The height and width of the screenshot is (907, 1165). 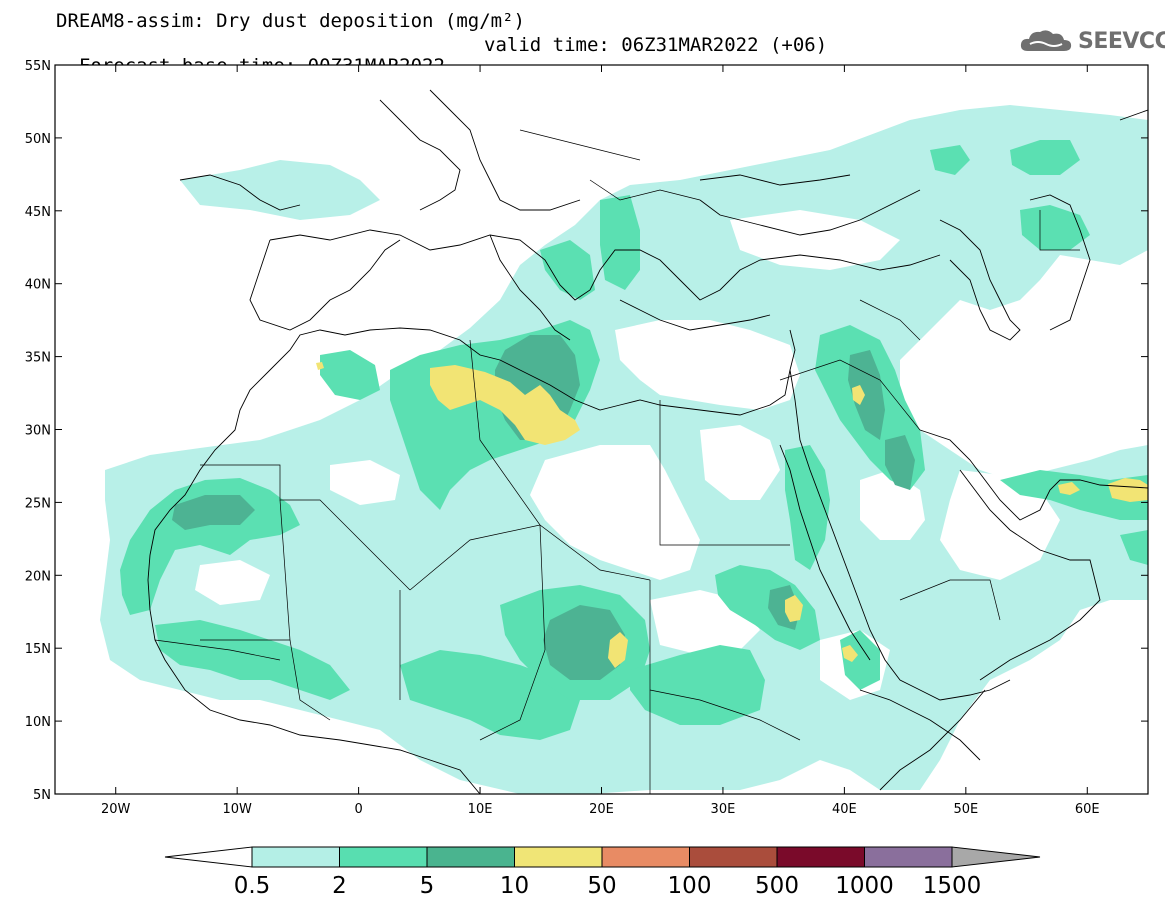 What do you see at coordinates (358, 809) in the screenshot?
I see `x-tick-label: 0` at bounding box center [358, 809].